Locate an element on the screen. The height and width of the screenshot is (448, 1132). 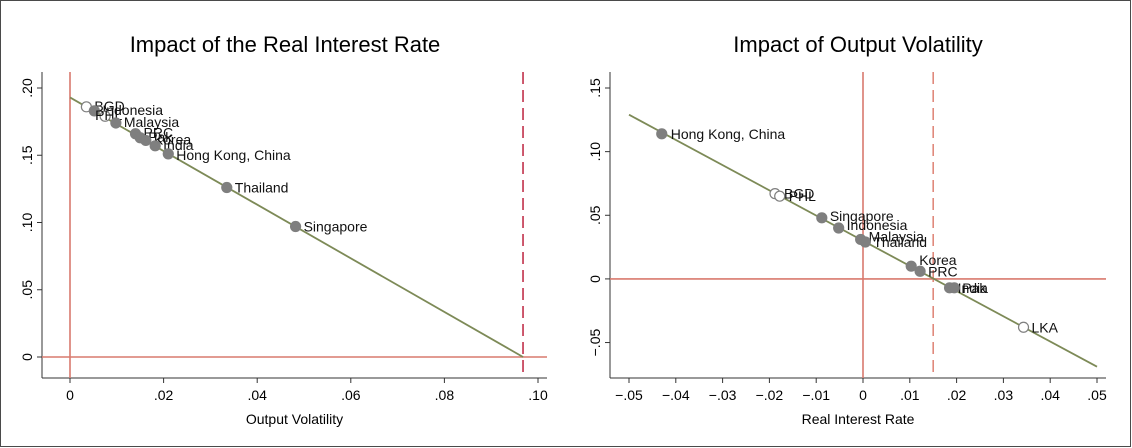
y-tick-label: .20 is located at coordinates (27, 88).